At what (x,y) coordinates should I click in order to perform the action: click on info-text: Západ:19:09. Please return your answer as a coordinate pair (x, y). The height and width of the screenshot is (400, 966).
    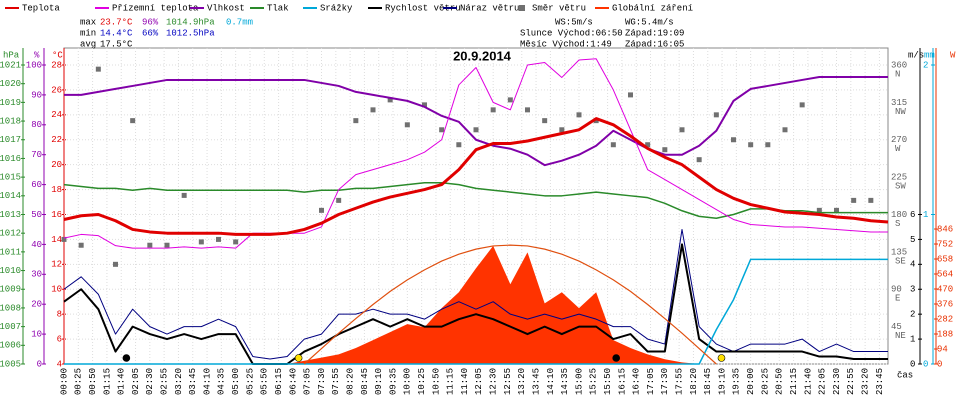
    Looking at the image, I should click on (654, 33).